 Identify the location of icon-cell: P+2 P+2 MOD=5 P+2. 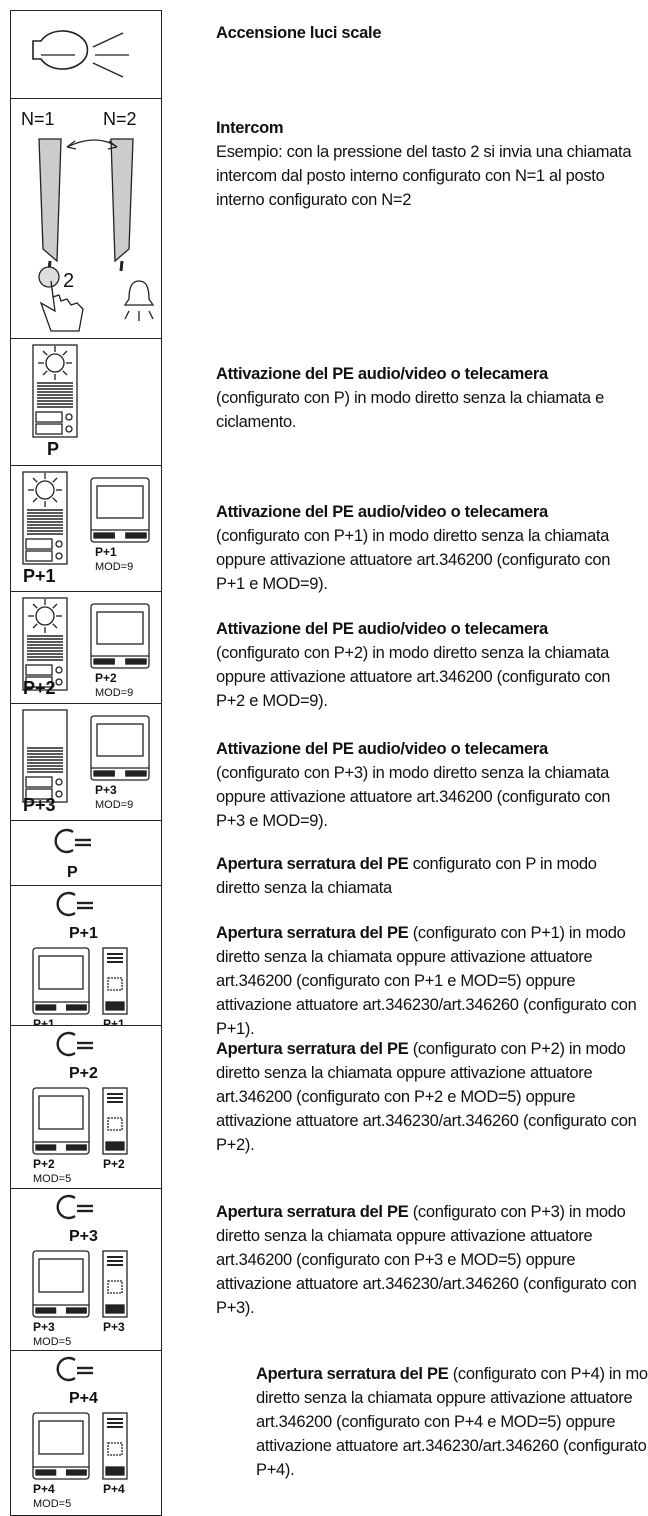
(86, 1107).